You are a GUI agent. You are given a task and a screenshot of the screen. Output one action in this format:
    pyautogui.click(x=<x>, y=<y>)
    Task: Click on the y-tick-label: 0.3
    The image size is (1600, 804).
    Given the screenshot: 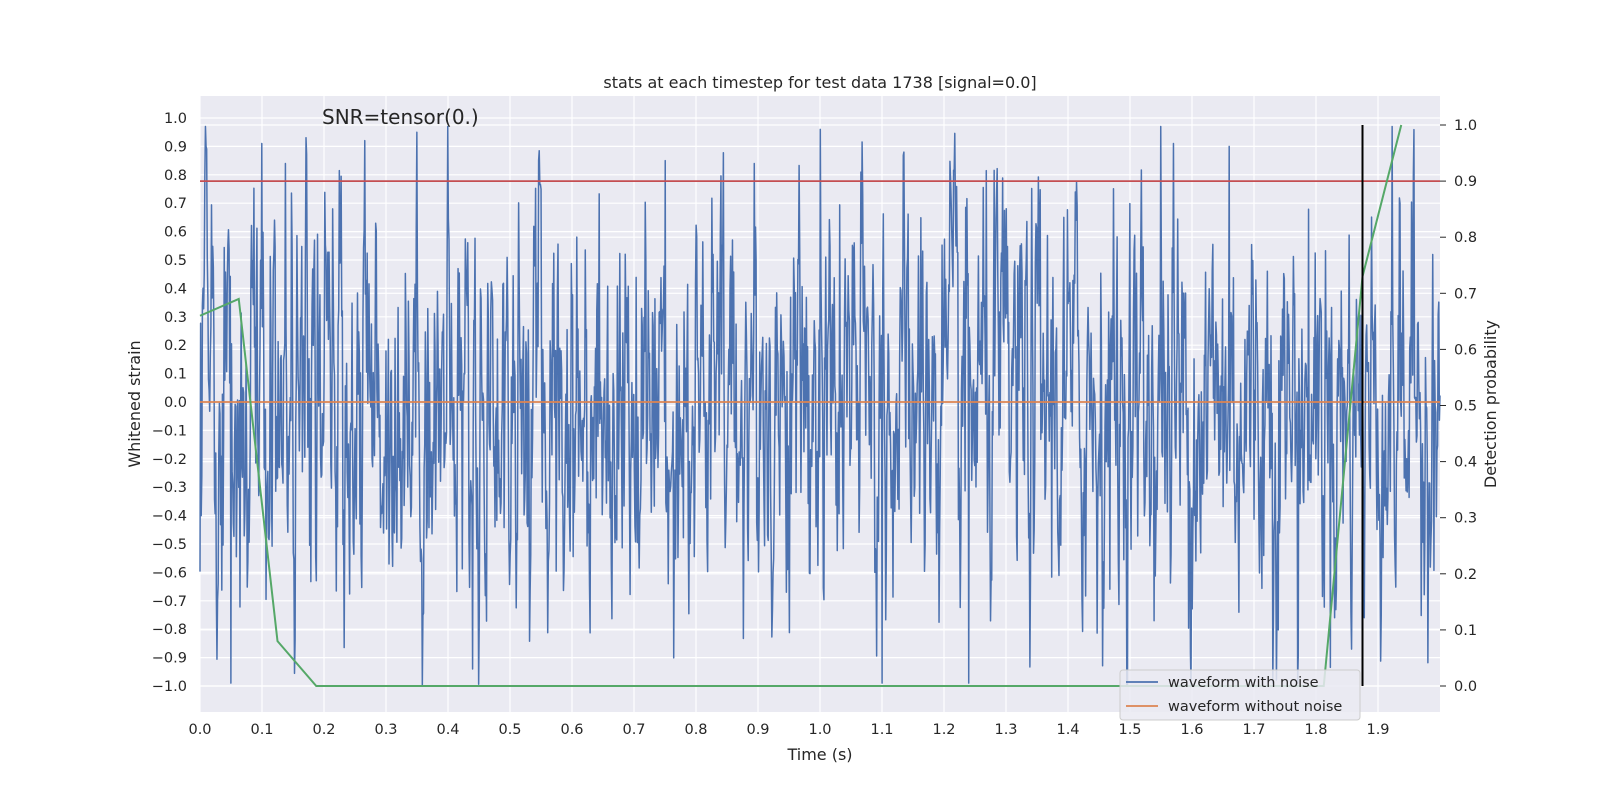 What is the action you would take?
    pyautogui.click(x=175, y=318)
    